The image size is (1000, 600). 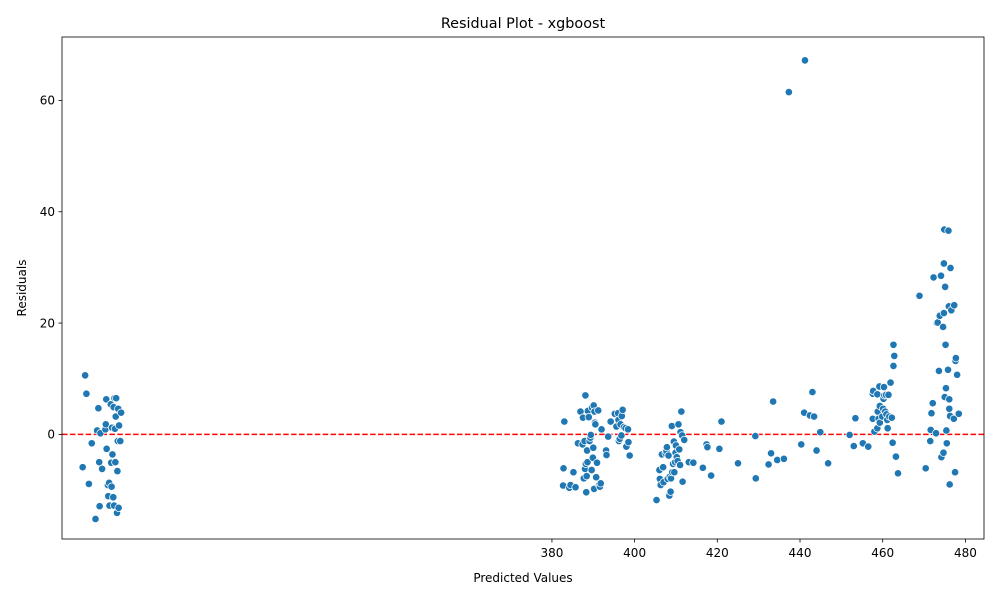 I want to click on y-tick-label: 0, so click(x=51, y=435).